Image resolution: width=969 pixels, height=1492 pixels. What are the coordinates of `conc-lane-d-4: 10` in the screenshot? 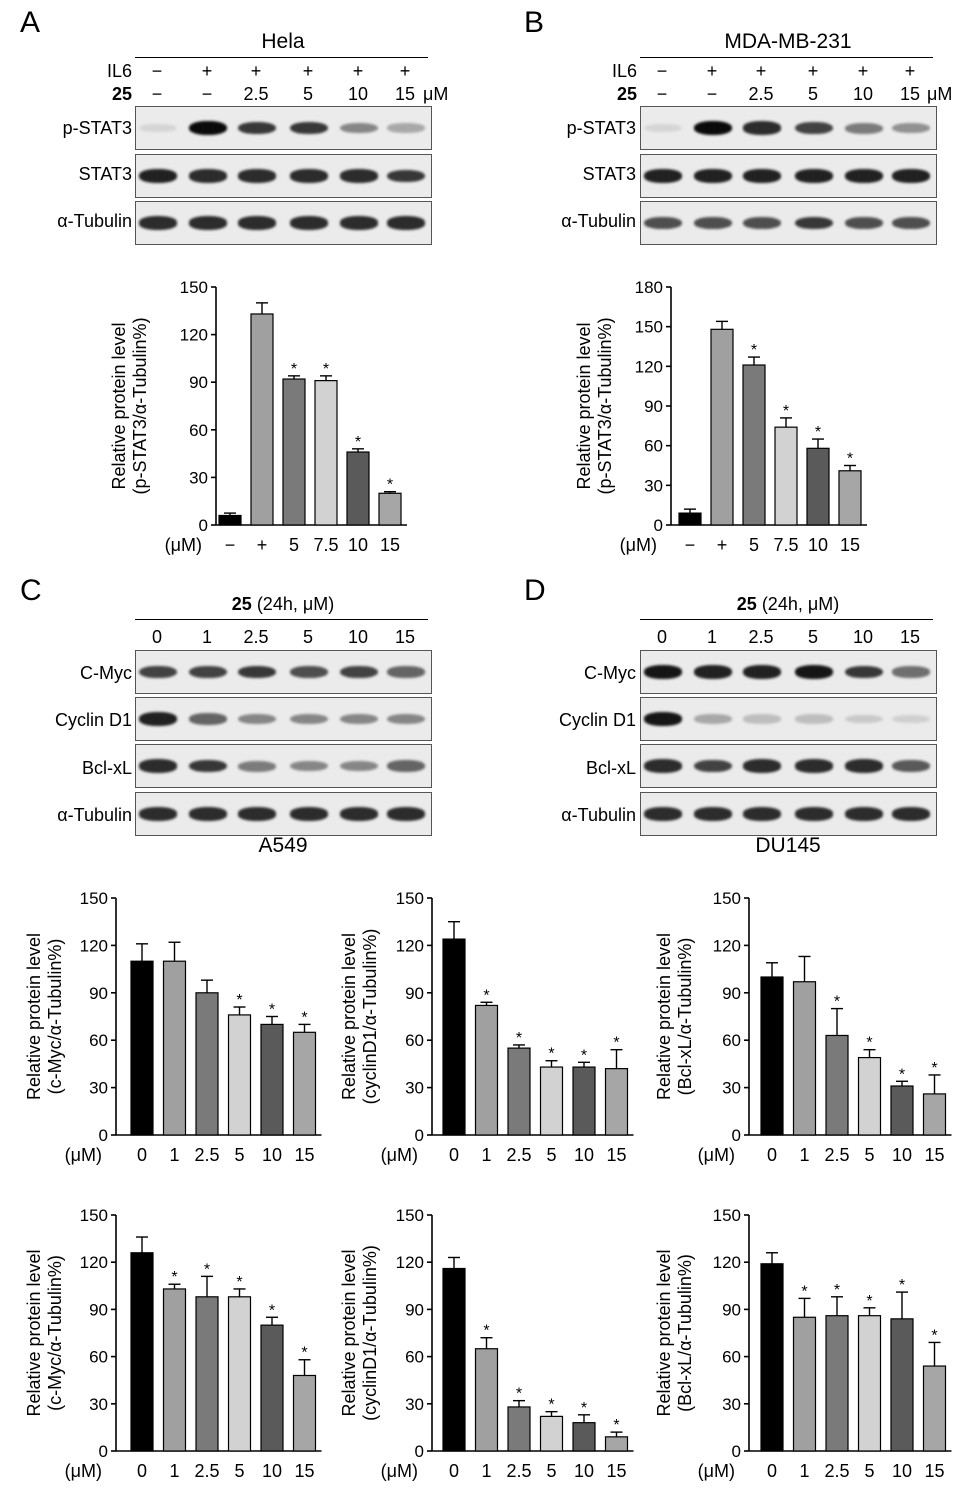 It's located at (863, 637).